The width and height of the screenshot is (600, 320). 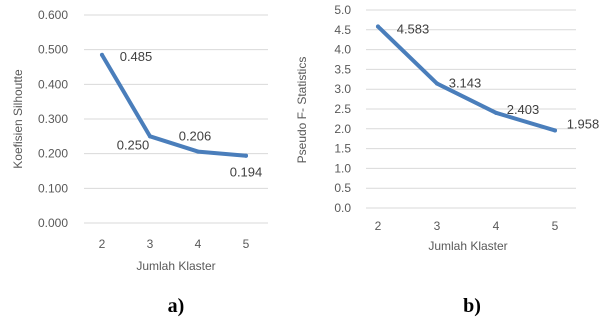 What do you see at coordinates (472, 306) in the screenshot?
I see `panel-label: b)` at bounding box center [472, 306].